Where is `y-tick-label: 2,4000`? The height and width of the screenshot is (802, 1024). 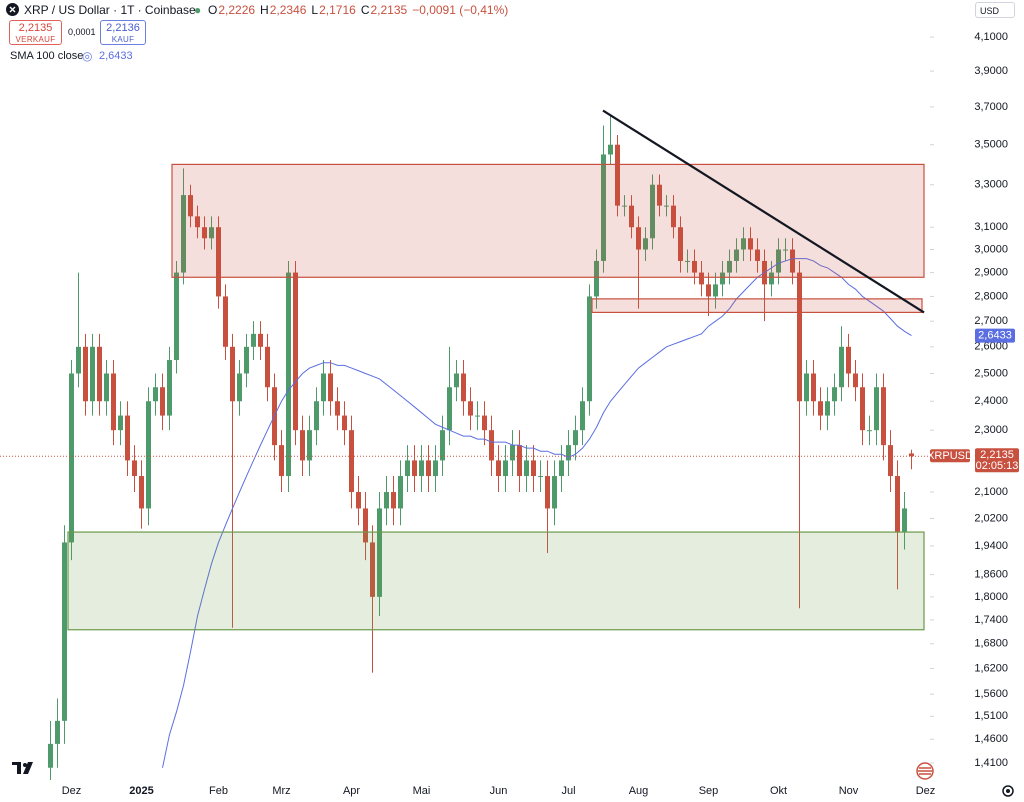
y-tick-label: 2,4000 is located at coordinates (991, 401).